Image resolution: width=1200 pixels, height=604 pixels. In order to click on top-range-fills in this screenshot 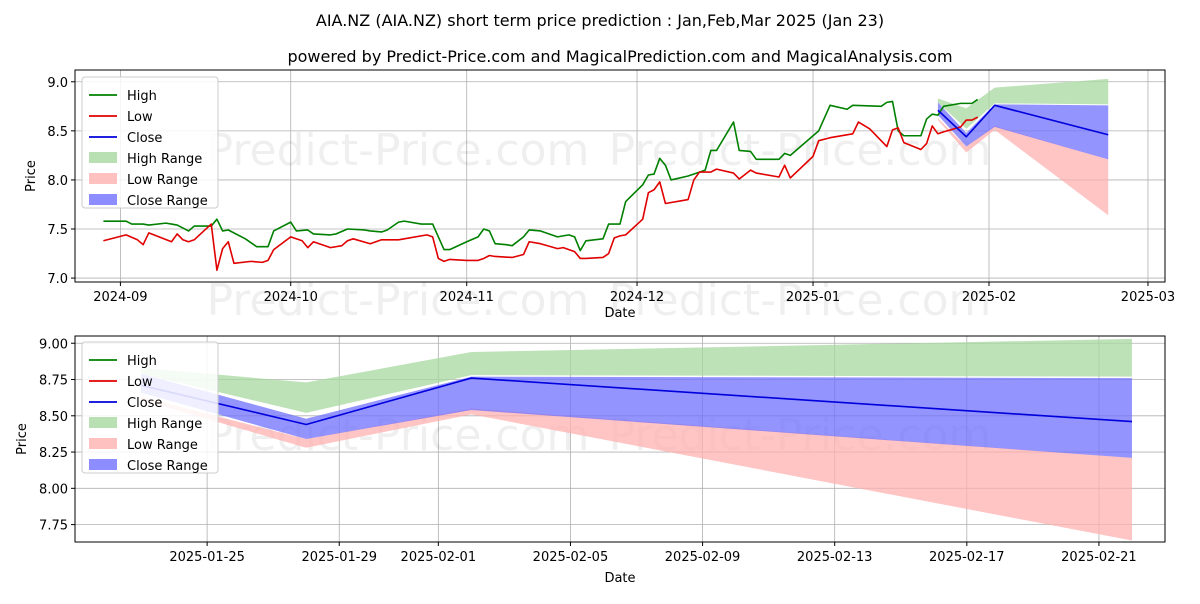, I will do `click(1023, 147)`.